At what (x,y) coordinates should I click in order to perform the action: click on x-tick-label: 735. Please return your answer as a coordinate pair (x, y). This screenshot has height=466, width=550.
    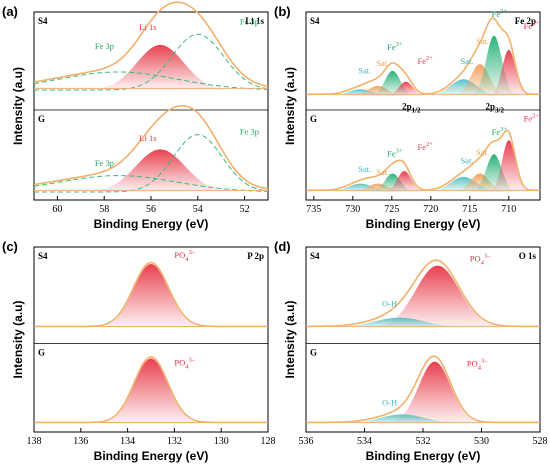
    Looking at the image, I should click on (313, 209).